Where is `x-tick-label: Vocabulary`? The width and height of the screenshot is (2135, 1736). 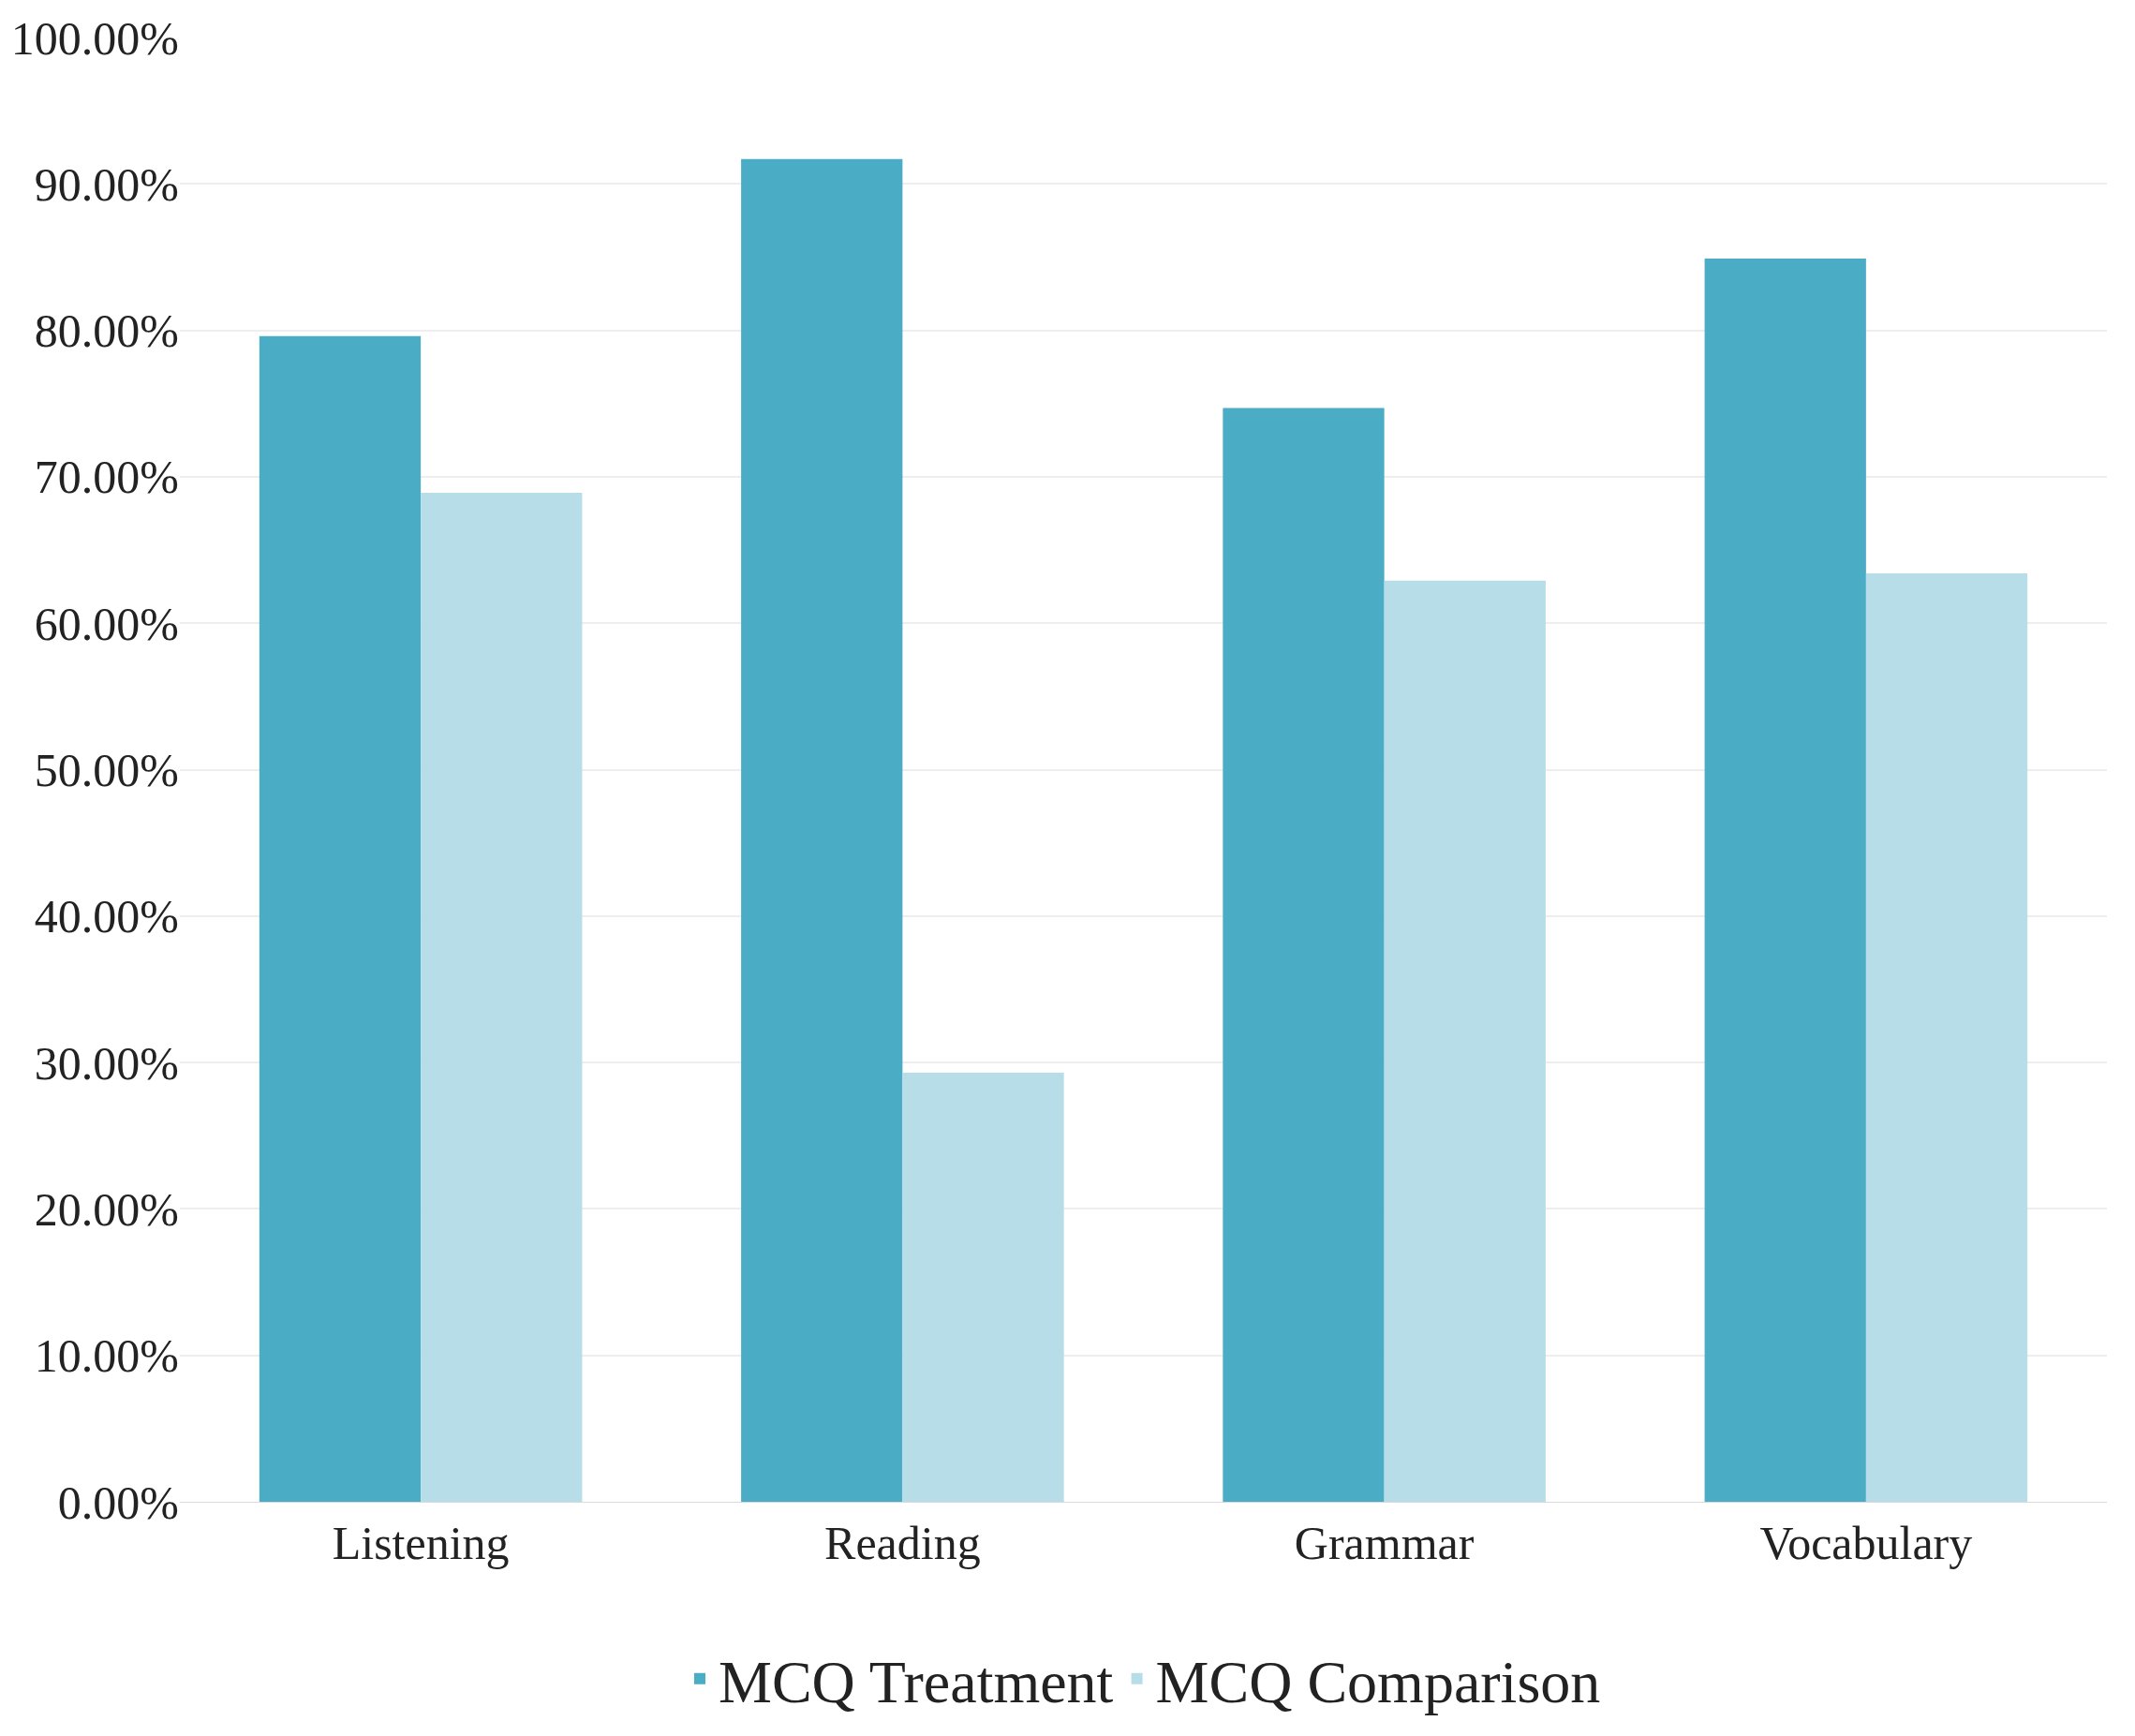 x-tick-label: Vocabulary is located at coordinates (1866, 1543).